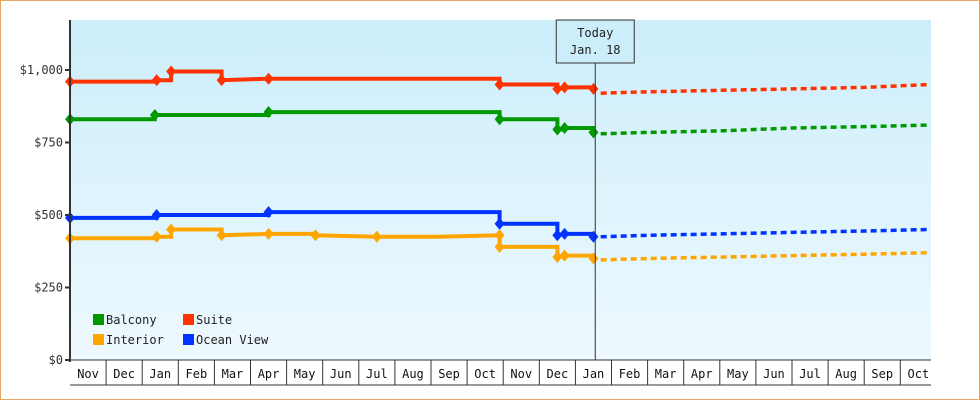  I want to click on legend-item-suite: Suite, so click(207, 320).